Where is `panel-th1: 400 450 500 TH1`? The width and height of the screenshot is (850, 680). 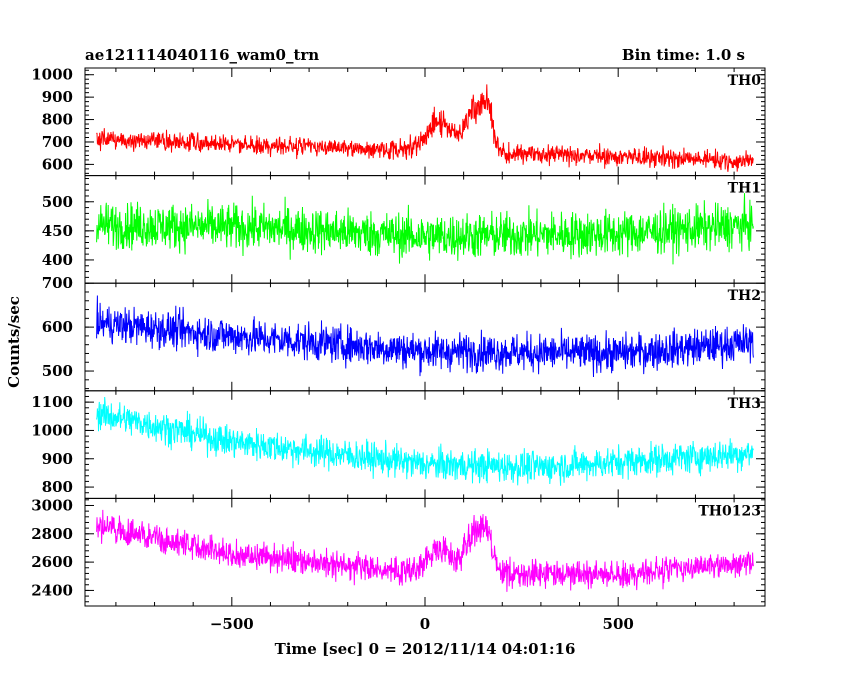 panel-th1: 400 450 500 TH1 is located at coordinates (404, 229).